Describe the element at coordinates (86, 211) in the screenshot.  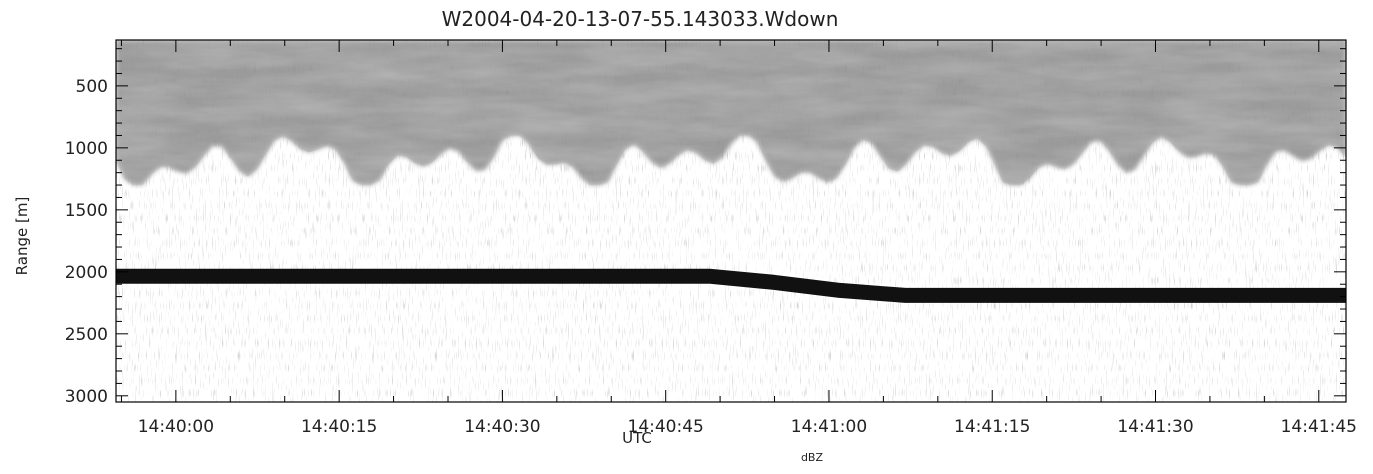
I see `y-tick-label: 1500` at that location.